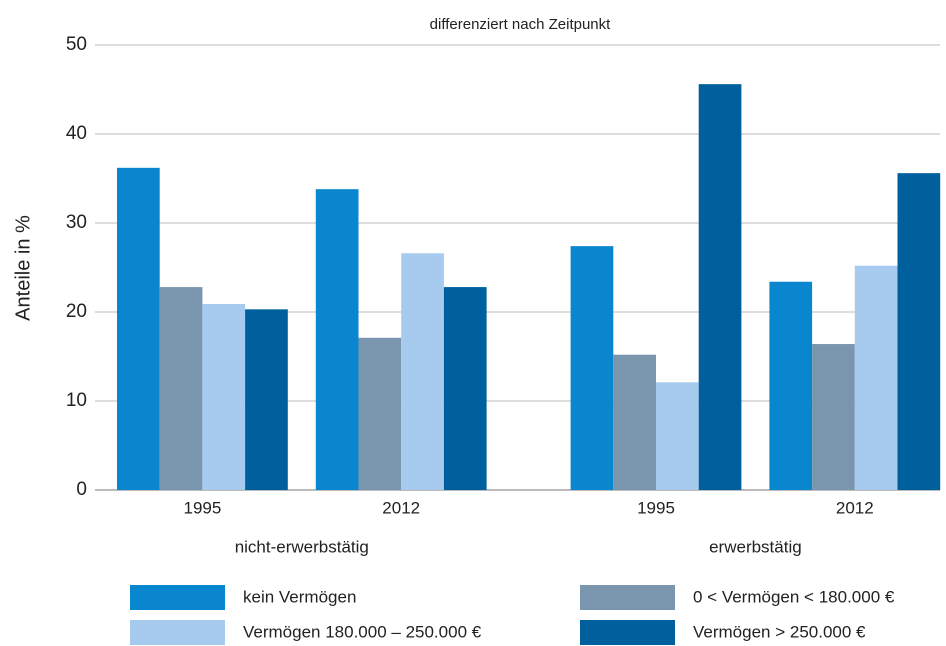  I want to click on legend-label: kein Vermögen, so click(299, 596).